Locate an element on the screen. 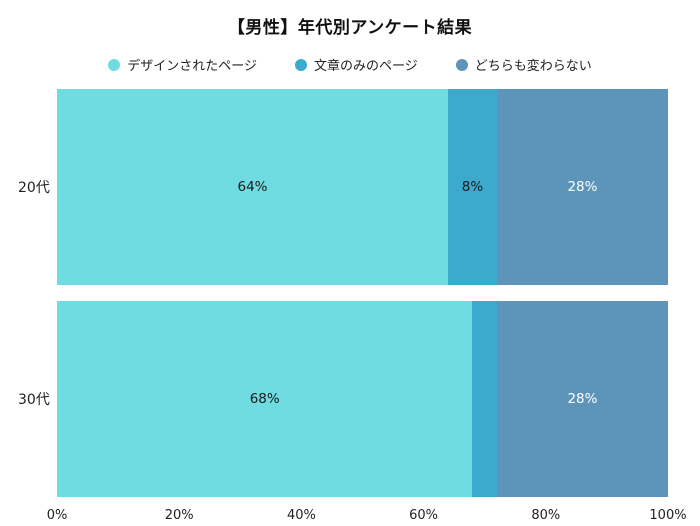  legend-label: デザインされたページ is located at coordinates (192, 66).